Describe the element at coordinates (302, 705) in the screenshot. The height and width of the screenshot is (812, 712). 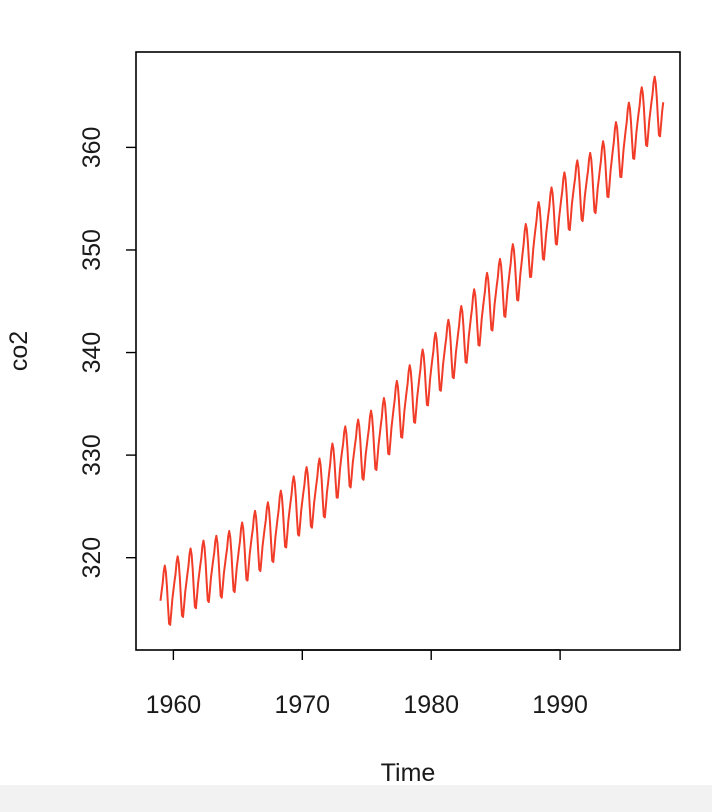
I see `x-tick-label: 1970` at that location.